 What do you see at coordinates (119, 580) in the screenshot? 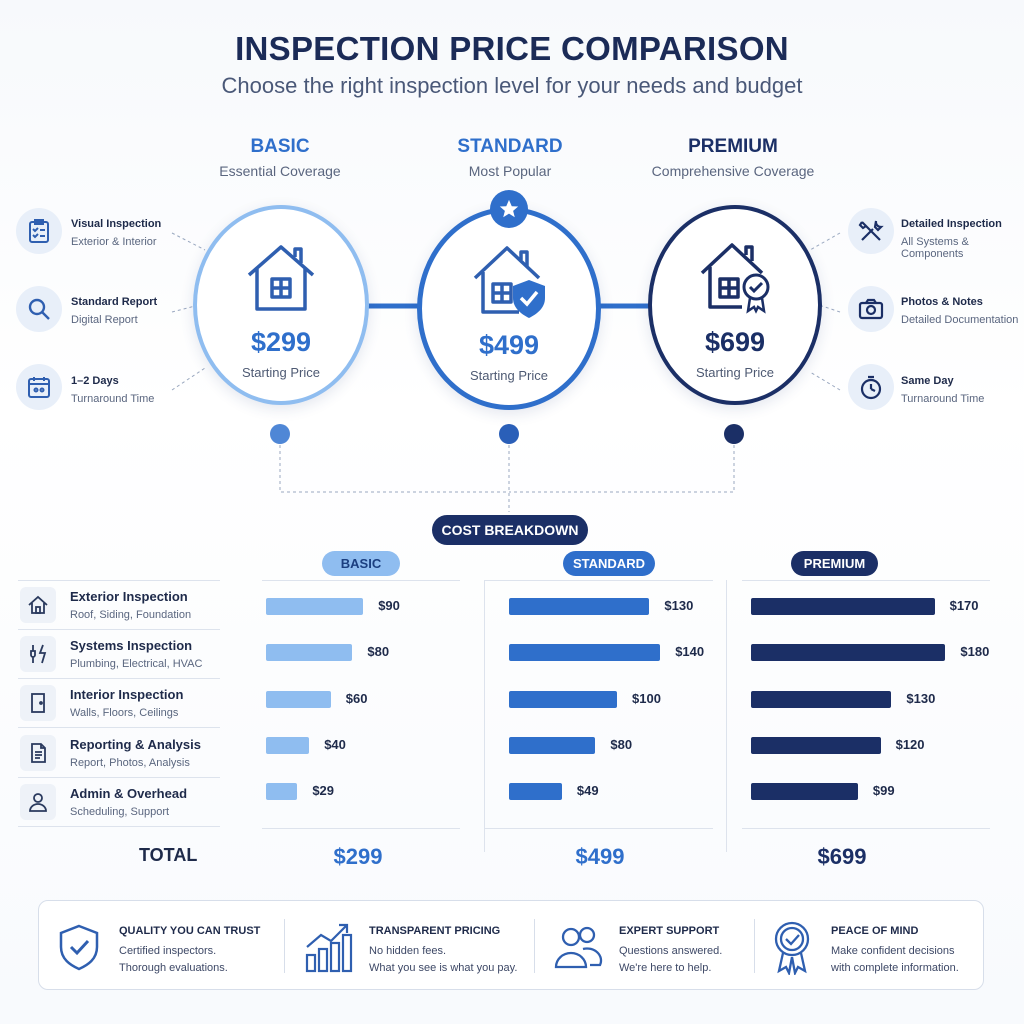
I see `category-top-rule` at bounding box center [119, 580].